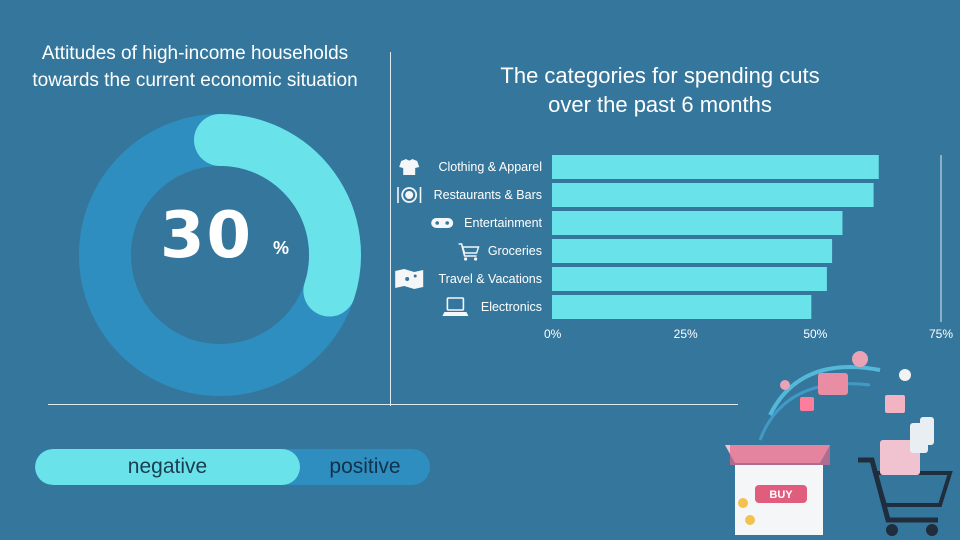 The height and width of the screenshot is (540, 960). I want to click on shopping-cart-icon, so click(469, 252).